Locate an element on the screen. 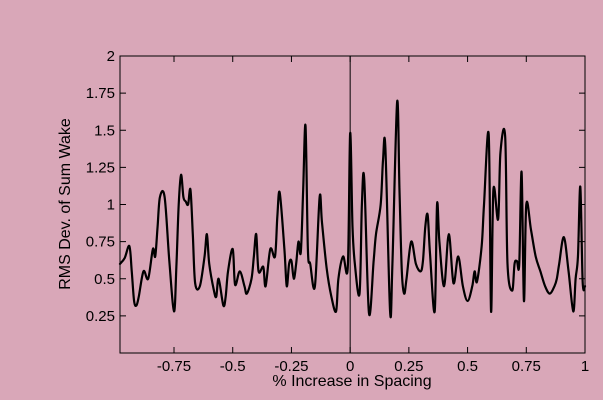 This screenshot has height=400, width=603. y-tick-label: 2 is located at coordinates (111, 56).